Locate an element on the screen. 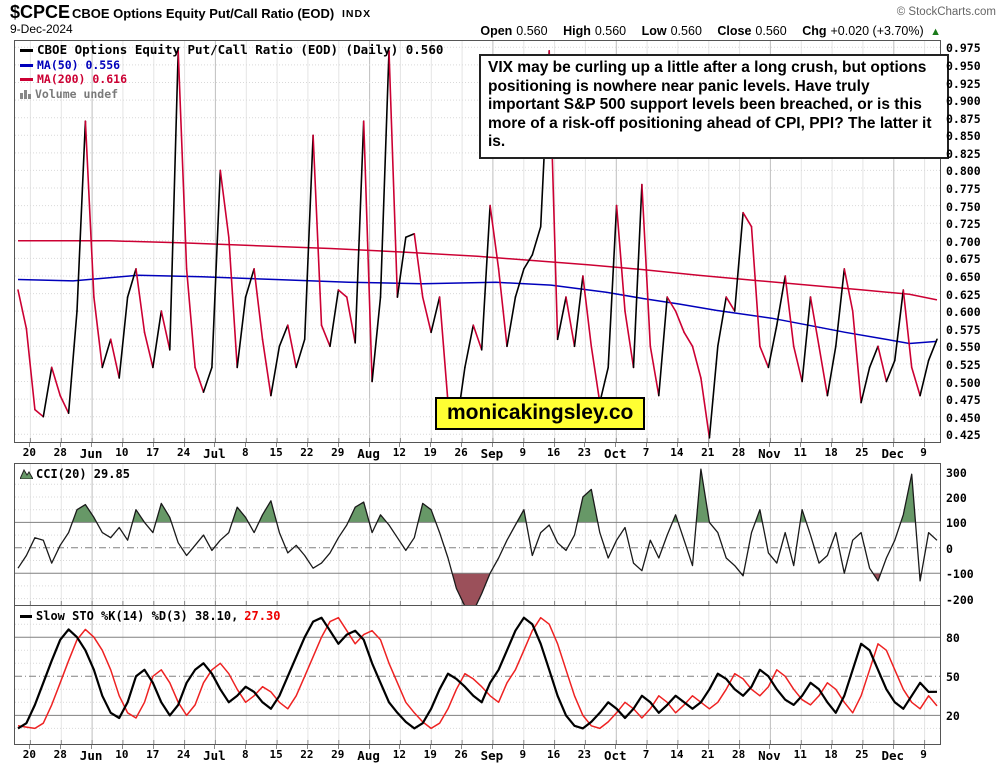 This screenshot has height=770, width=1004. x-tick-label: 17 is located at coordinates (153, 754).